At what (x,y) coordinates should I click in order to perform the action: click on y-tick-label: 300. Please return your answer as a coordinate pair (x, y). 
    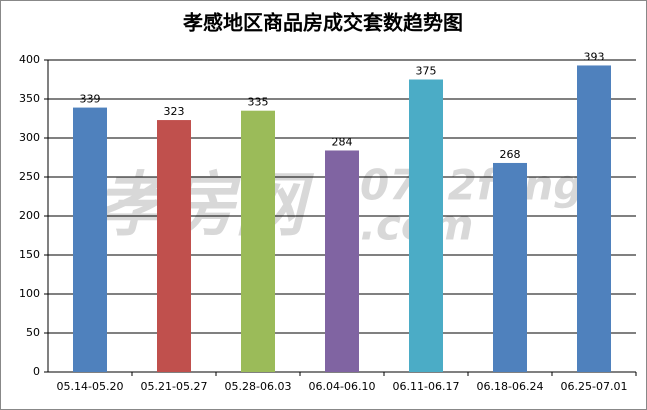
    Looking at the image, I should click on (29, 137).